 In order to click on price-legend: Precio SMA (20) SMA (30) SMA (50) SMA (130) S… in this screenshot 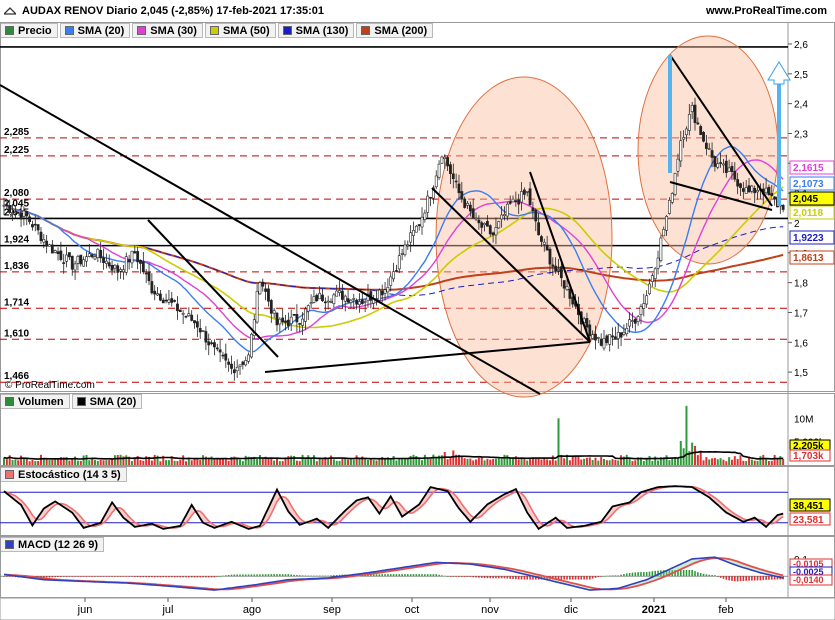, I will do `click(217, 30)`.